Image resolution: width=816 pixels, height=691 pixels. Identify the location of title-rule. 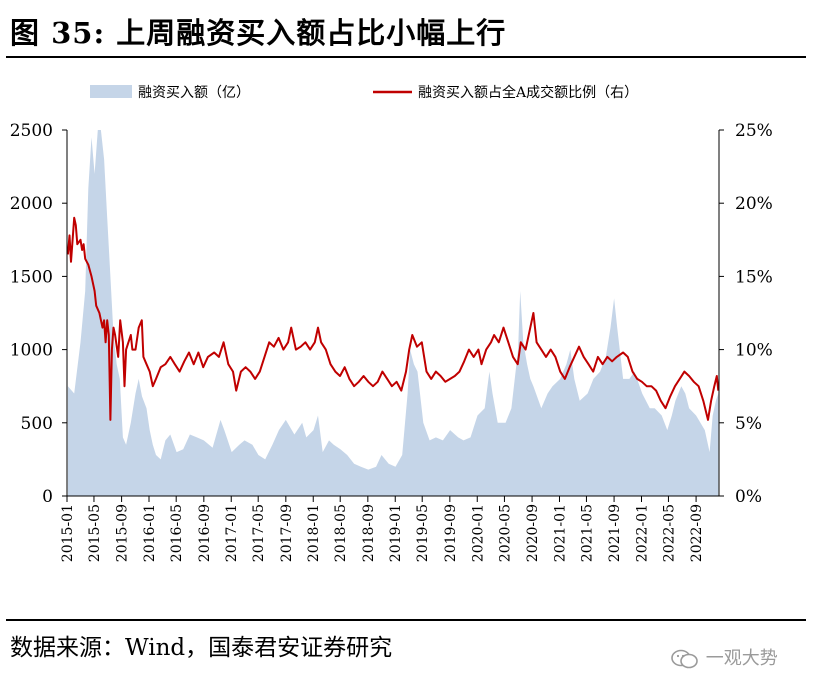
(406, 57).